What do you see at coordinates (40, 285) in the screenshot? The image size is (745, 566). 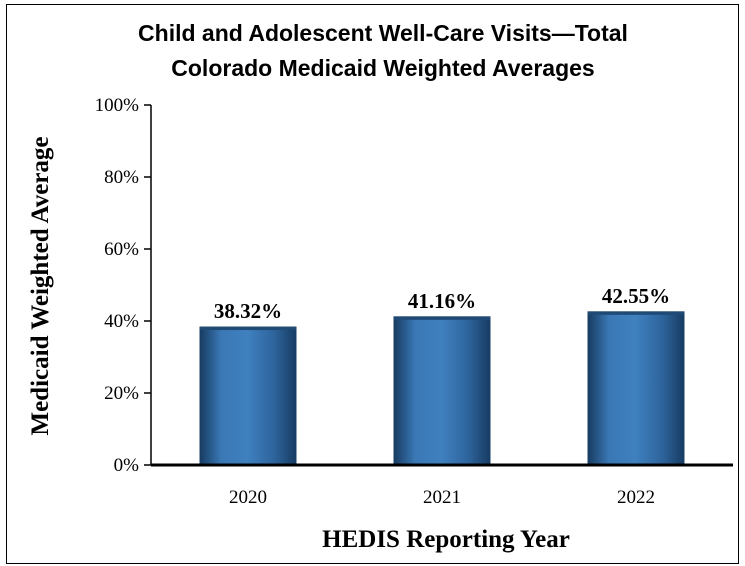 I see `y-axis-title: Medicaid Weighted Average` at bounding box center [40, 285].